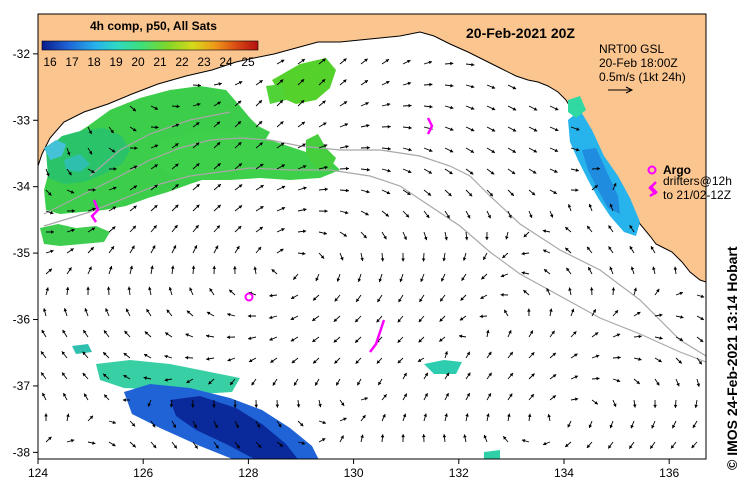 Image resolution: width=749 pixels, height=496 pixels. Describe the element at coordinates (689, 182) in the screenshot. I see `argo-legend: Argo drifters@12h to 21/02-12Z` at that location.